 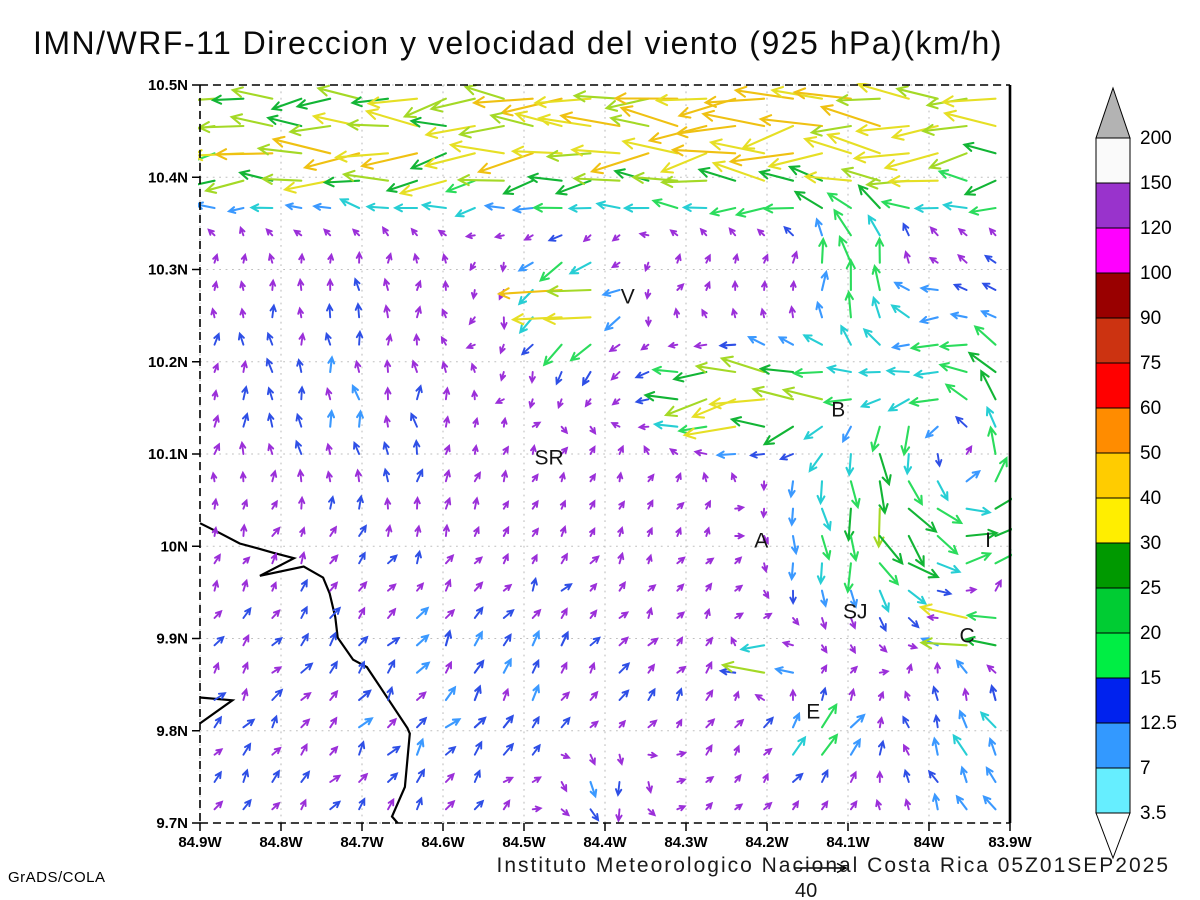 What do you see at coordinates (305, 673) in the screenshot?
I see `coastline` at bounding box center [305, 673].